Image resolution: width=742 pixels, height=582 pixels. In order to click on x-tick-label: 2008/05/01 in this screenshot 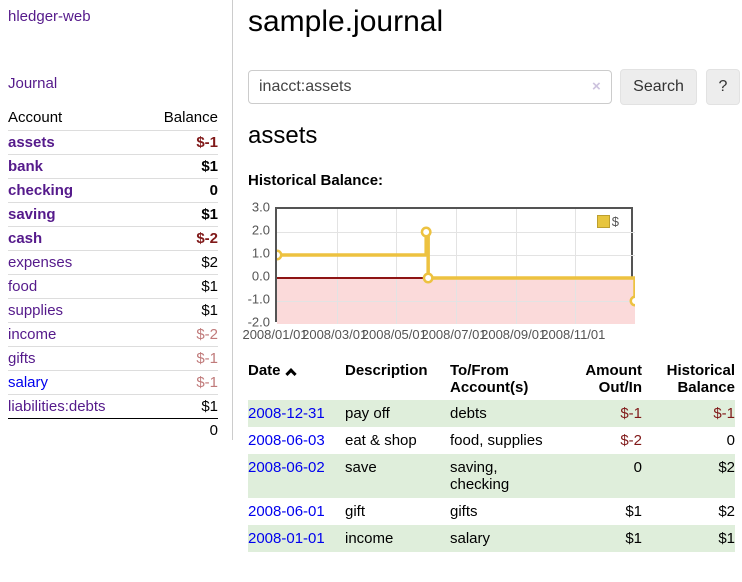, I will do `click(394, 334)`.